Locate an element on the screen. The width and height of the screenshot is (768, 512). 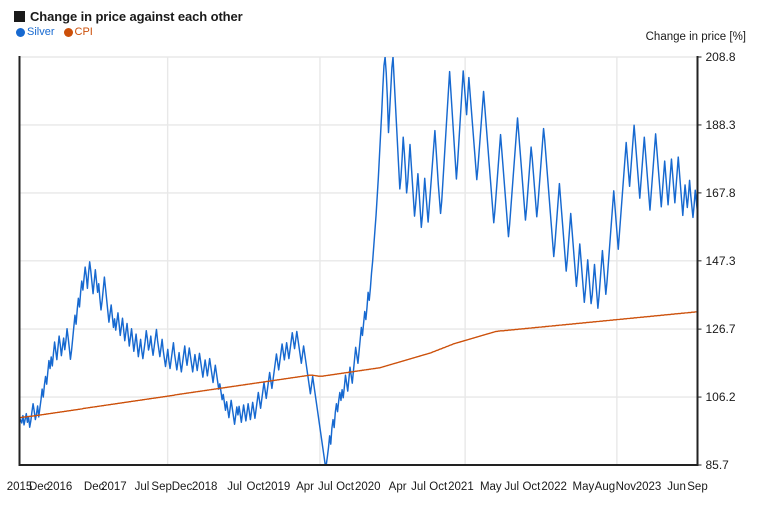
x-tick-label: 2015 is located at coordinates (19, 487).